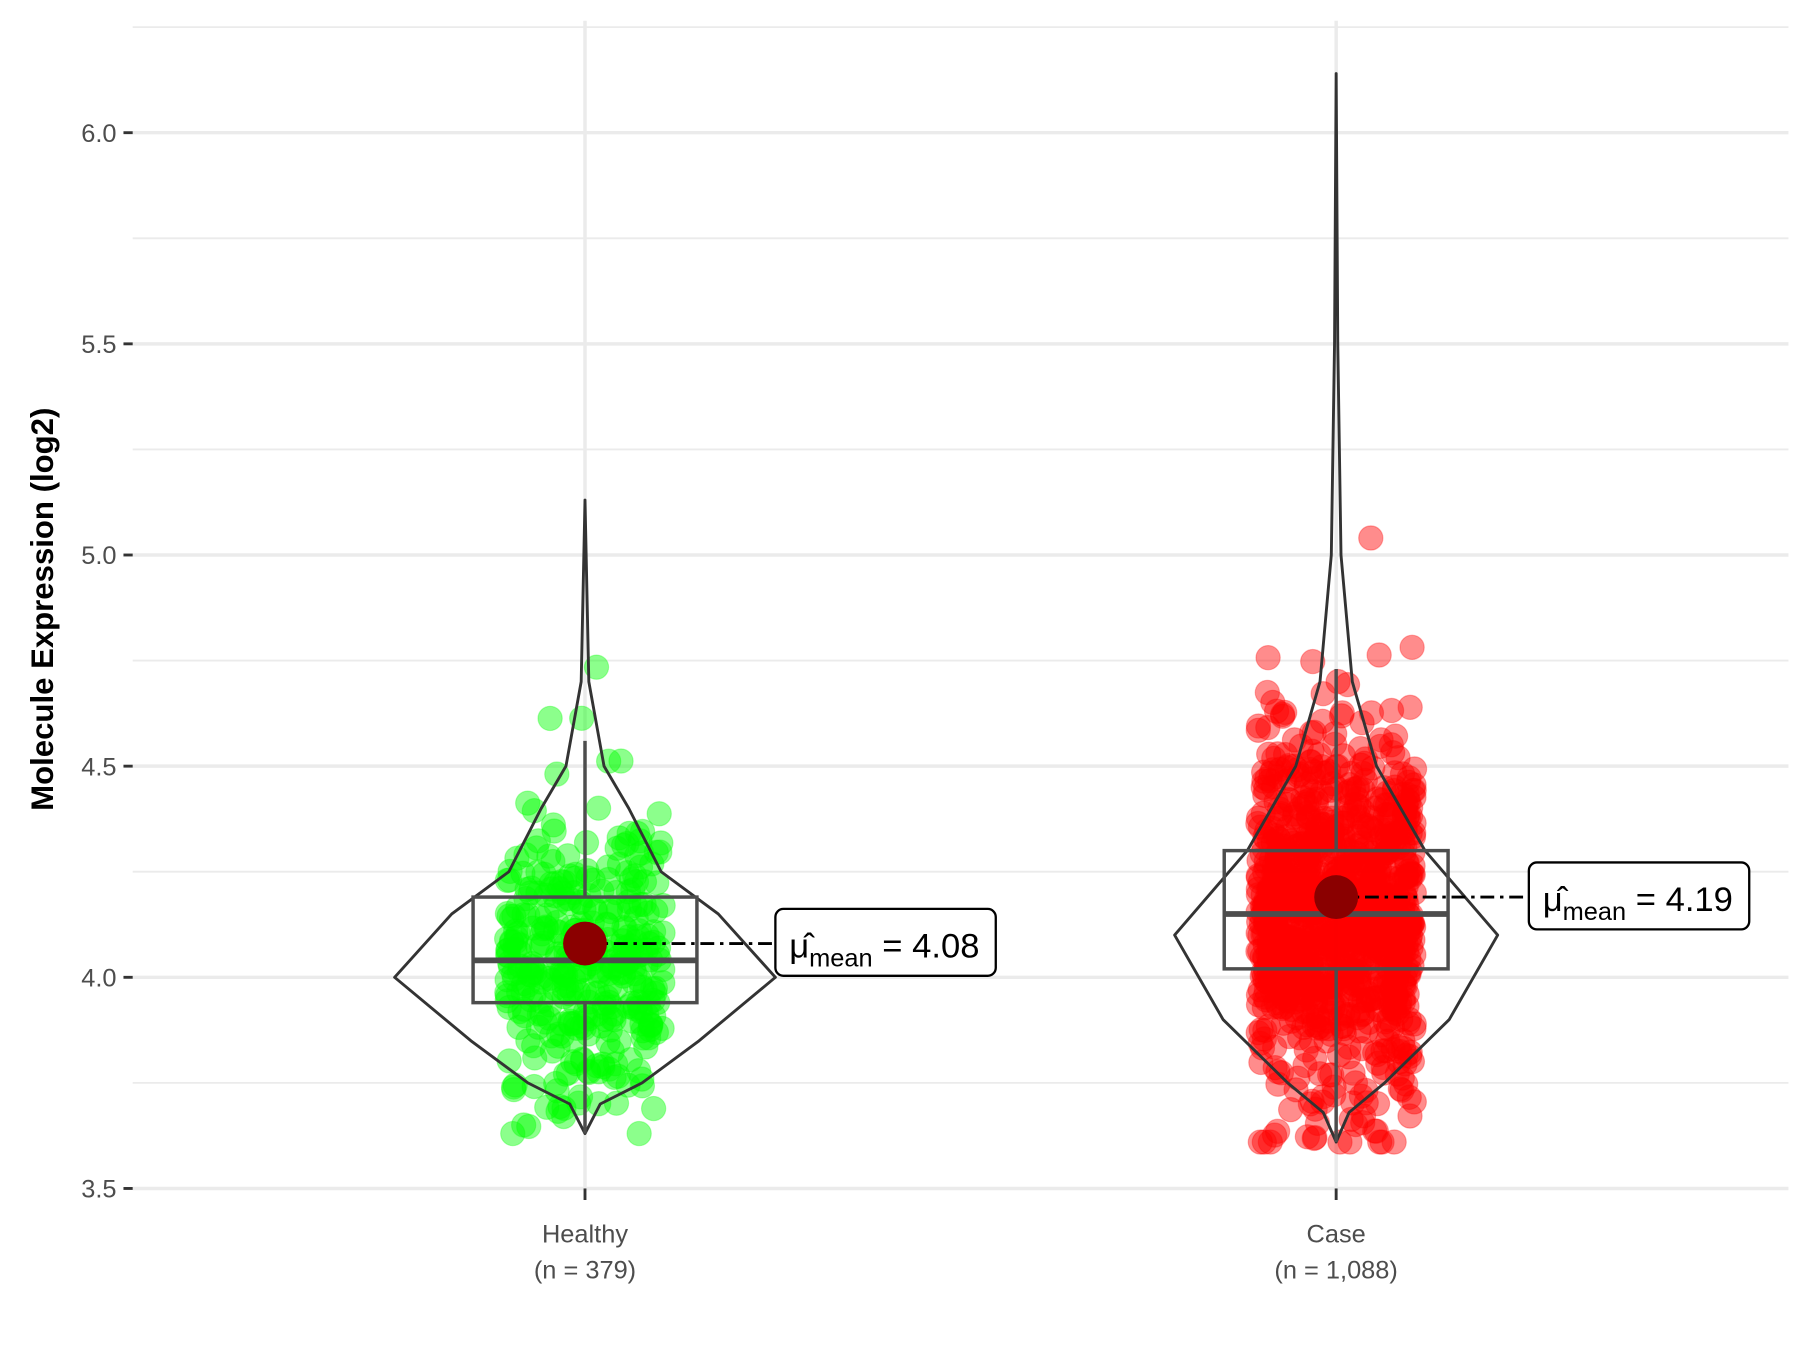  Describe the element at coordinates (1336, 897) in the screenshot. I see `mean-point` at that location.